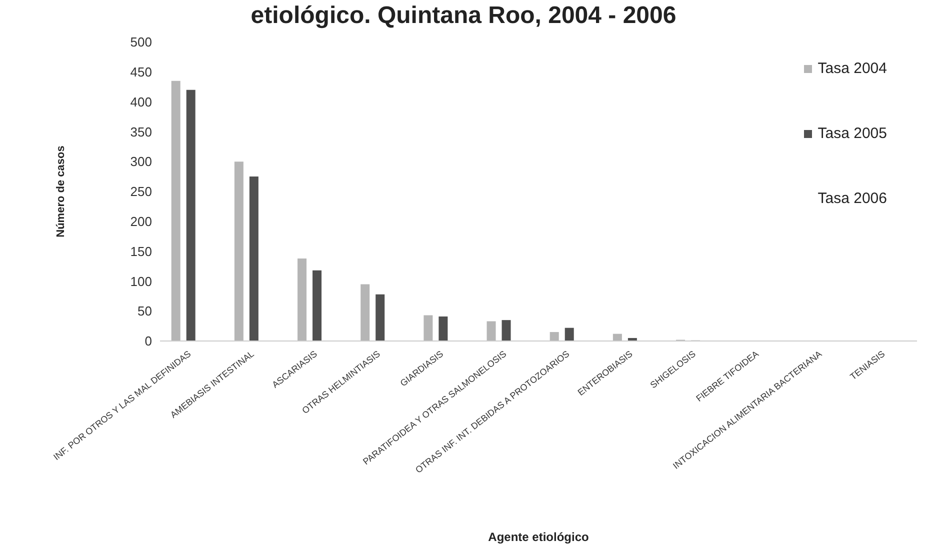 The image size is (927, 549). What do you see at coordinates (141, 102) in the screenshot?
I see `y-tick-label: 400` at bounding box center [141, 102].